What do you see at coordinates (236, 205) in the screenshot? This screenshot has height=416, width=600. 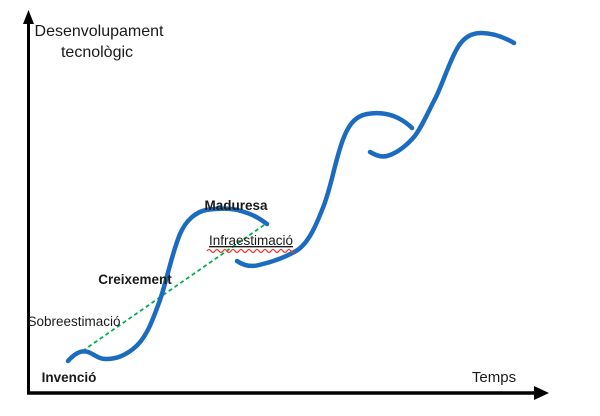 I see `label-maduresa: Maduresa` at bounding box center [236, 205].